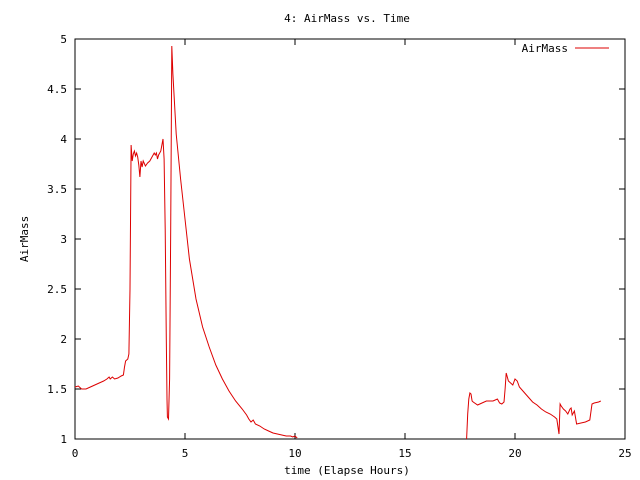 Image resolution: width=640 pixels, height=480 pixels. What do you see at coordinates (347, 470) in the screenshot?
I see `x-axis-label: time (Elapse Hours)` at bounding box center [347, 470].